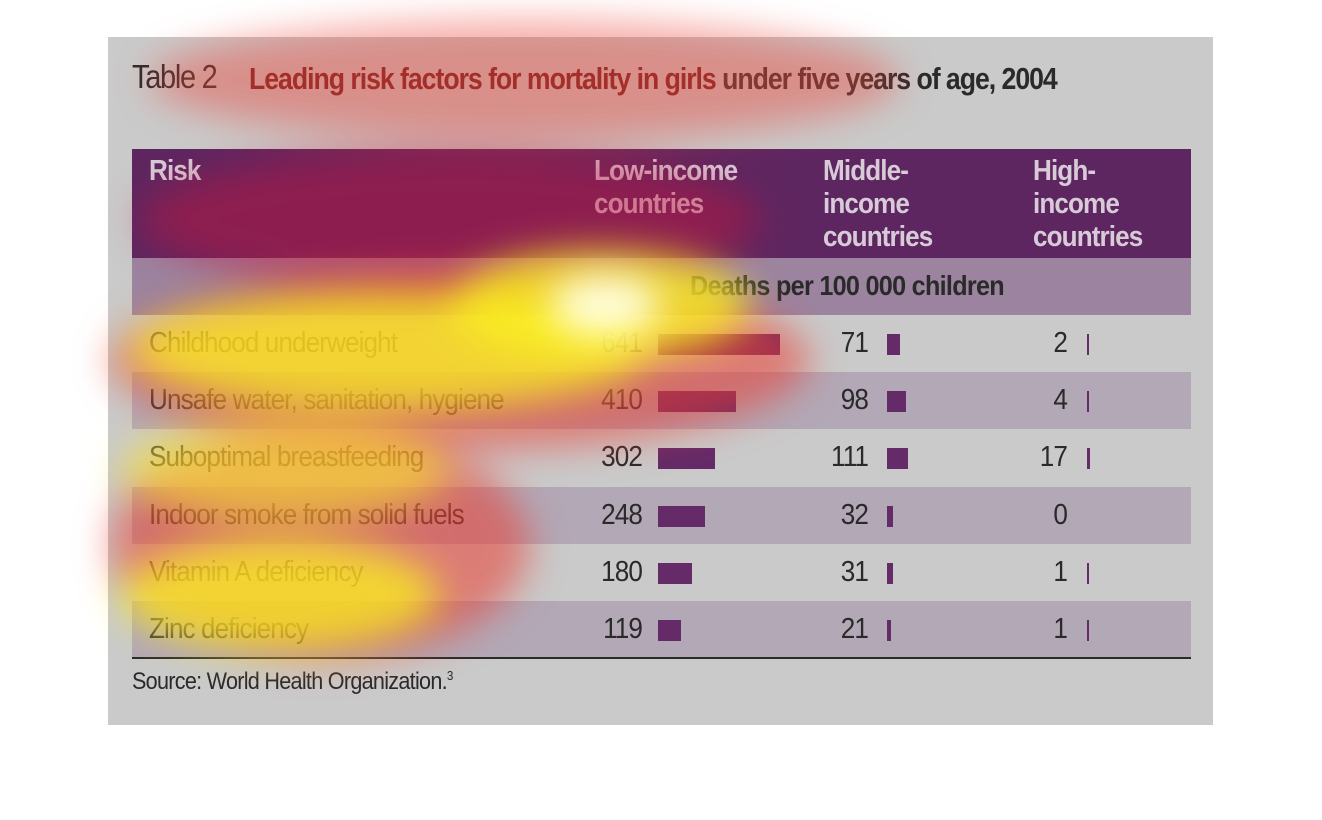 The image size is (1322, 820). I want to click on risk-label: Suboptimal breastfeeding, so click(286, 457).